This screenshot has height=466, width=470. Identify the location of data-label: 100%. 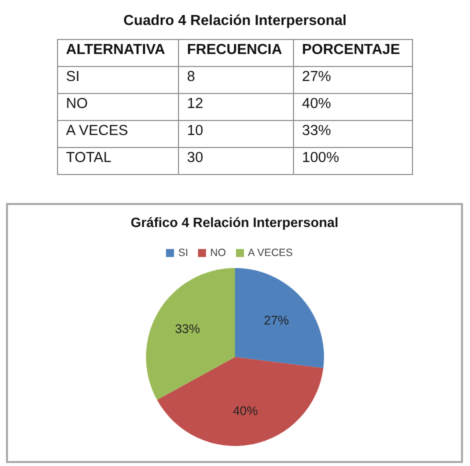
(353, 161).